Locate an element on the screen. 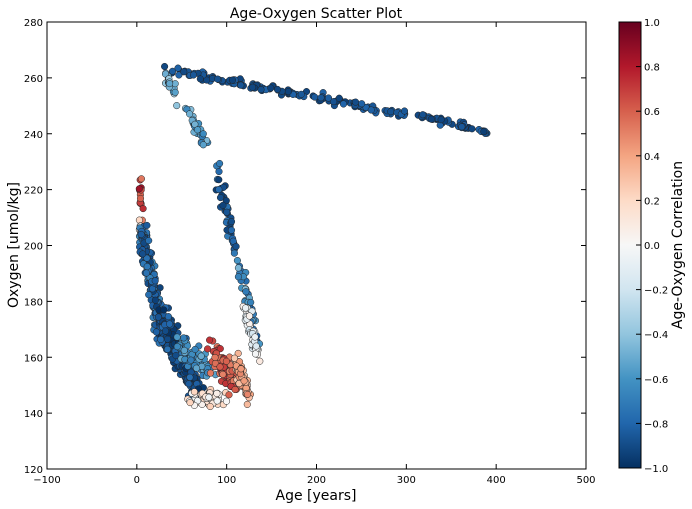  x-tick-label: −100 is located at coordinates (46, 480).